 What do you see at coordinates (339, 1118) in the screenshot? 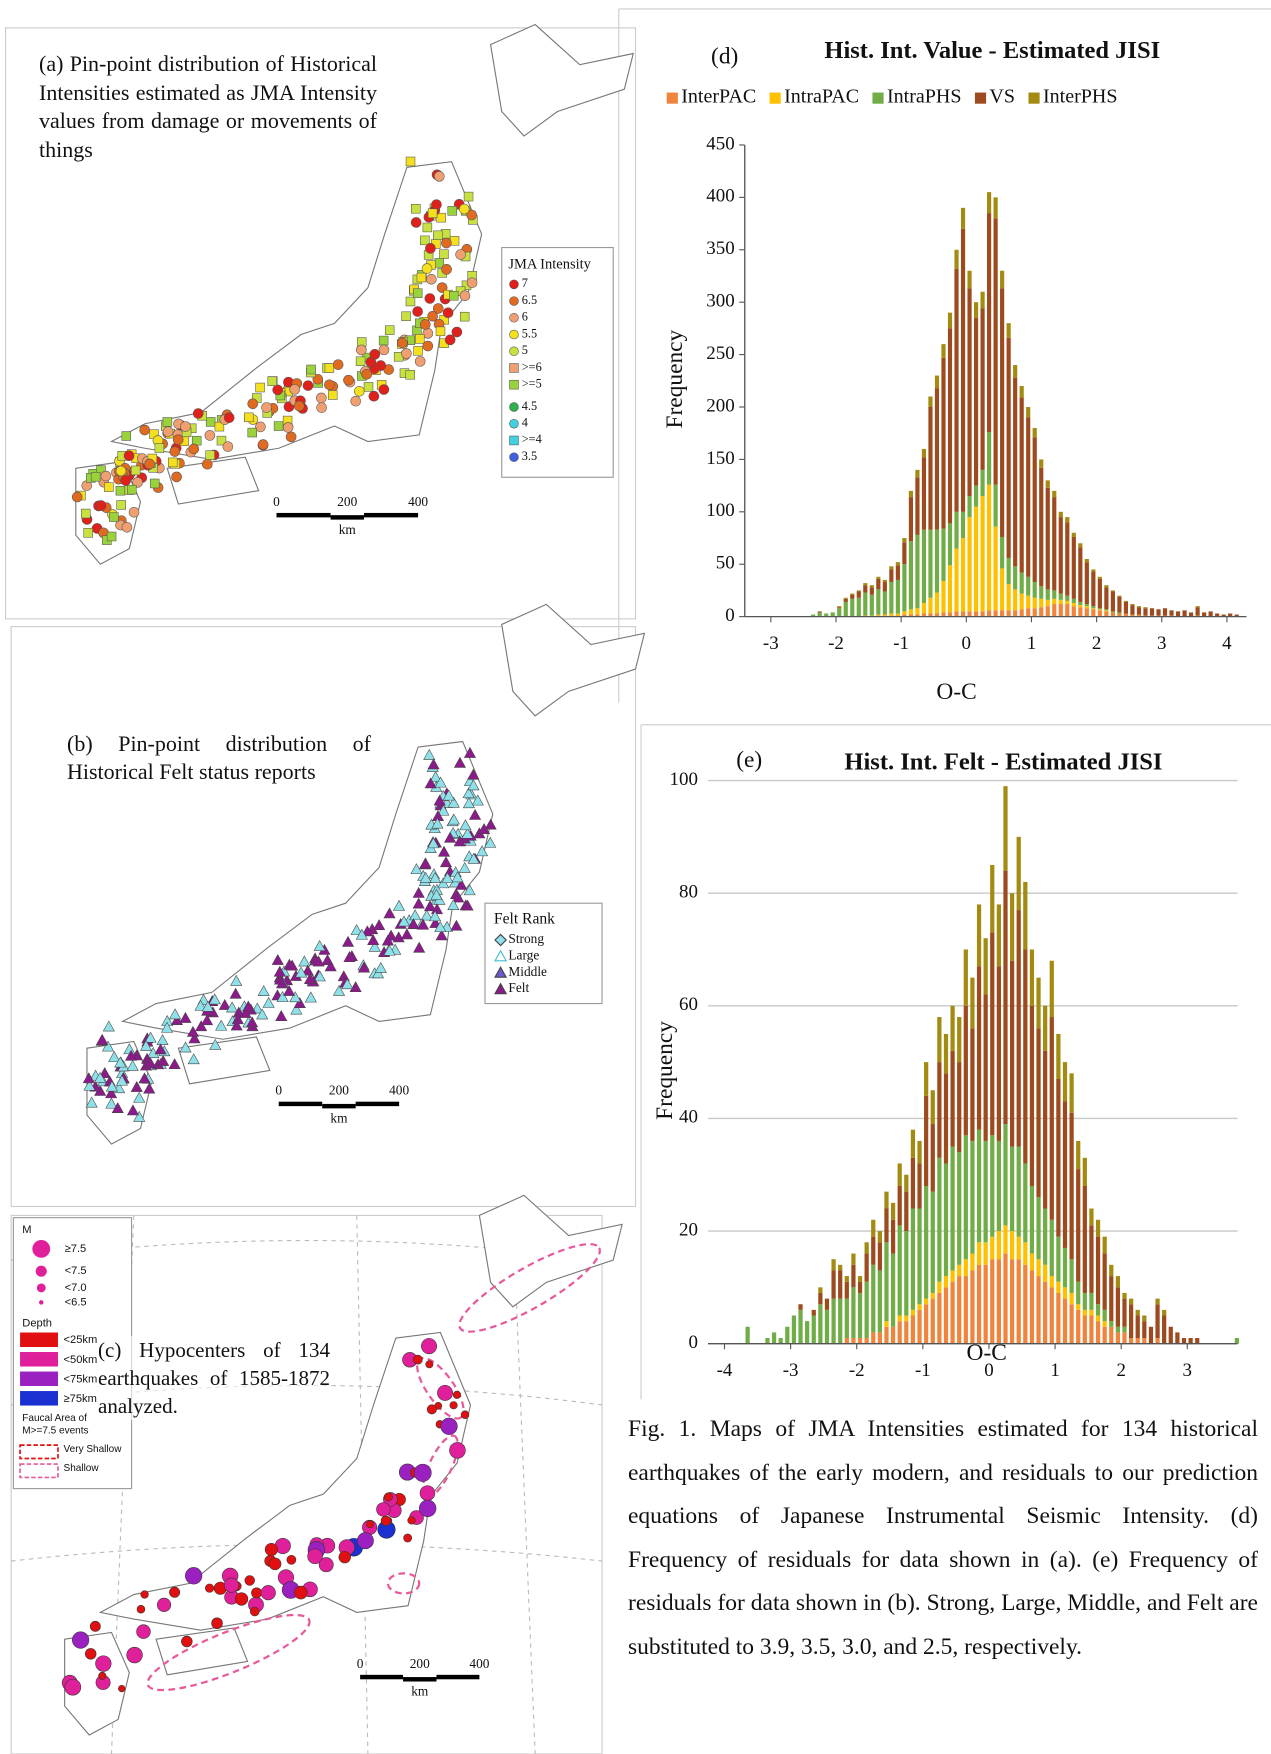
I see `scale-label: km` at bounding box center [339, 1118].